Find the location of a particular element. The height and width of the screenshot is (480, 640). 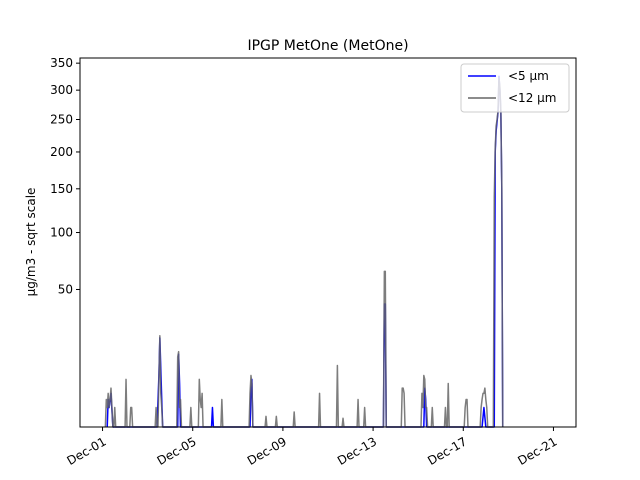

legend-label-0: <5 µm is located at coordinates (528, 76).